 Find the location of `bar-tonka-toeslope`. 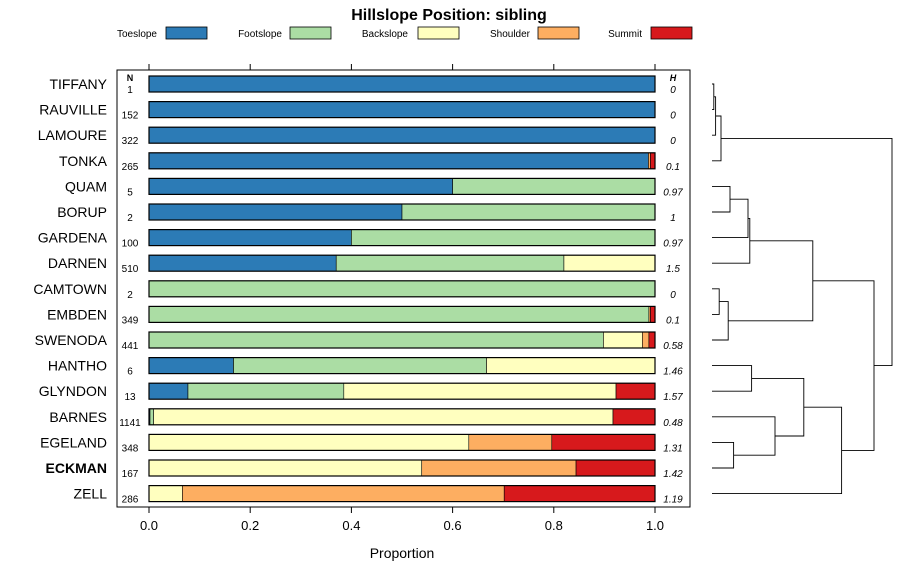

bar-tonka-toeslope is located at coordinates (398, 161).